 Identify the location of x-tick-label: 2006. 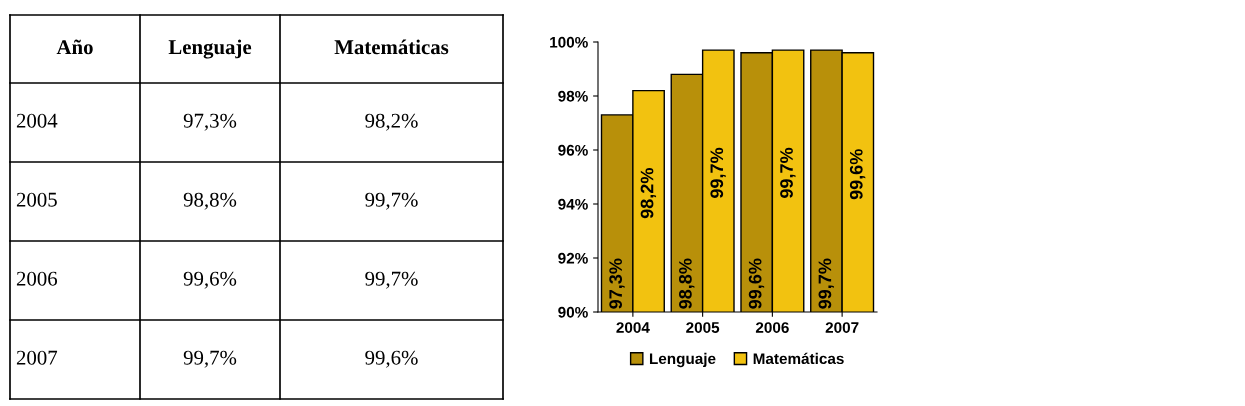
(772, 327).